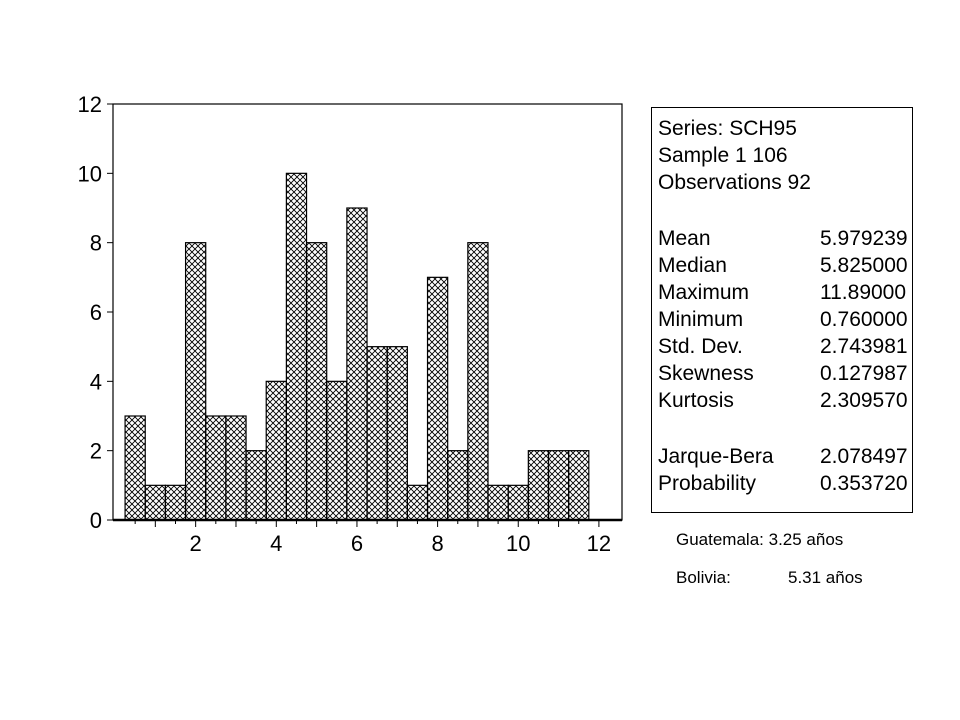 The width and height of the screenshot is (960, 720). I want to click on y-tick-label: 8, so click(96, 243).